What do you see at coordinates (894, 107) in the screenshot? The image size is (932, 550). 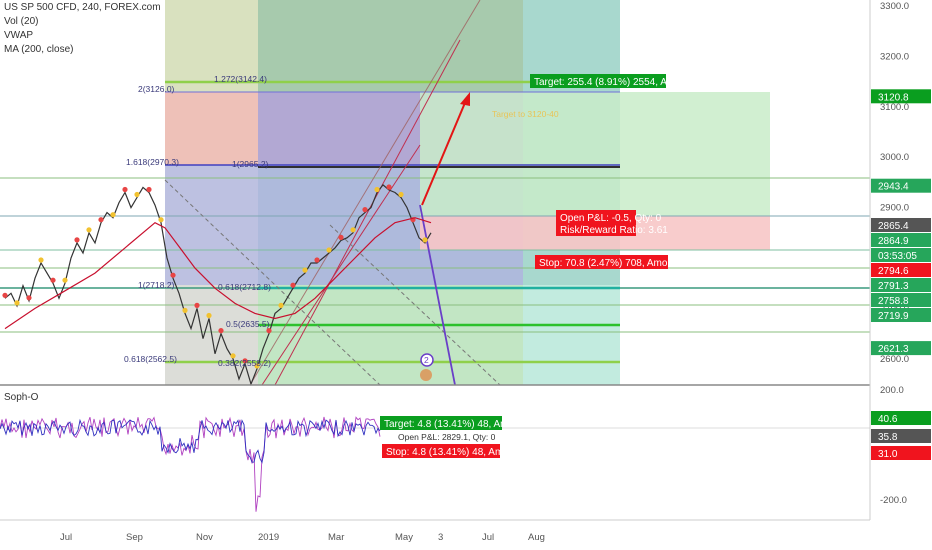 I see `y-tick-label: 3100.0` at bounding box center [894, 107].